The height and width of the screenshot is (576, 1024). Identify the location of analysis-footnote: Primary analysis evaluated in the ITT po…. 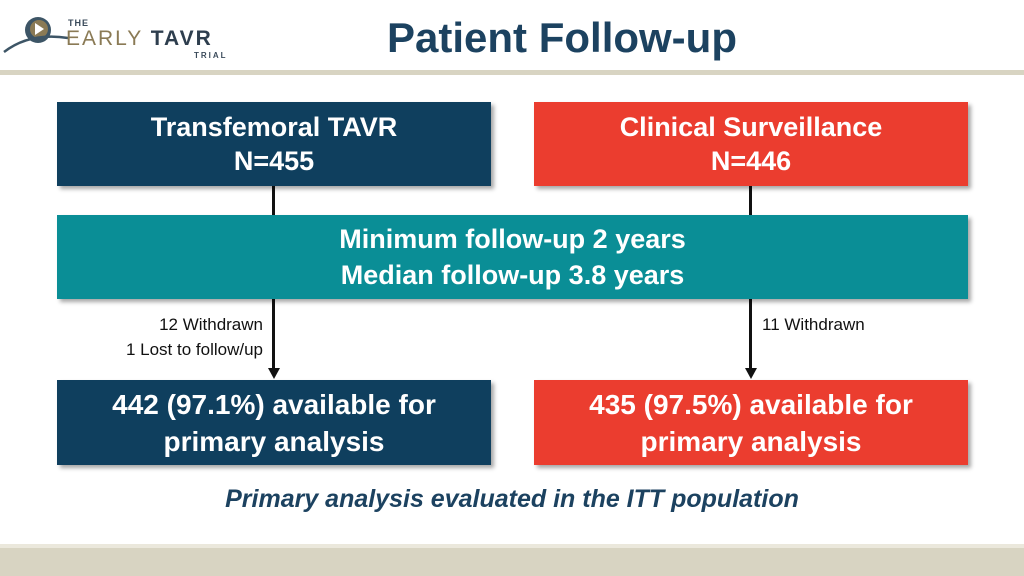
(512, 499).